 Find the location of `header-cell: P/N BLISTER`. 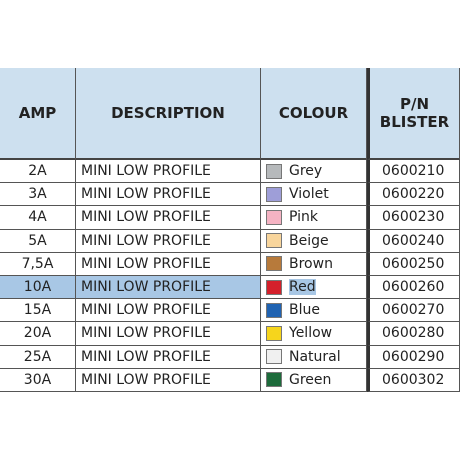

header-cell: P/N BLISTER is located at coordinates (413, 114).